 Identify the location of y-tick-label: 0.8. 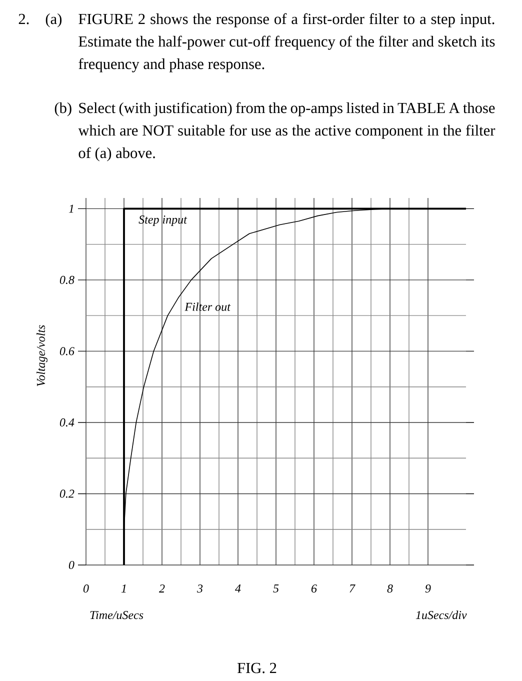
(67, 280).